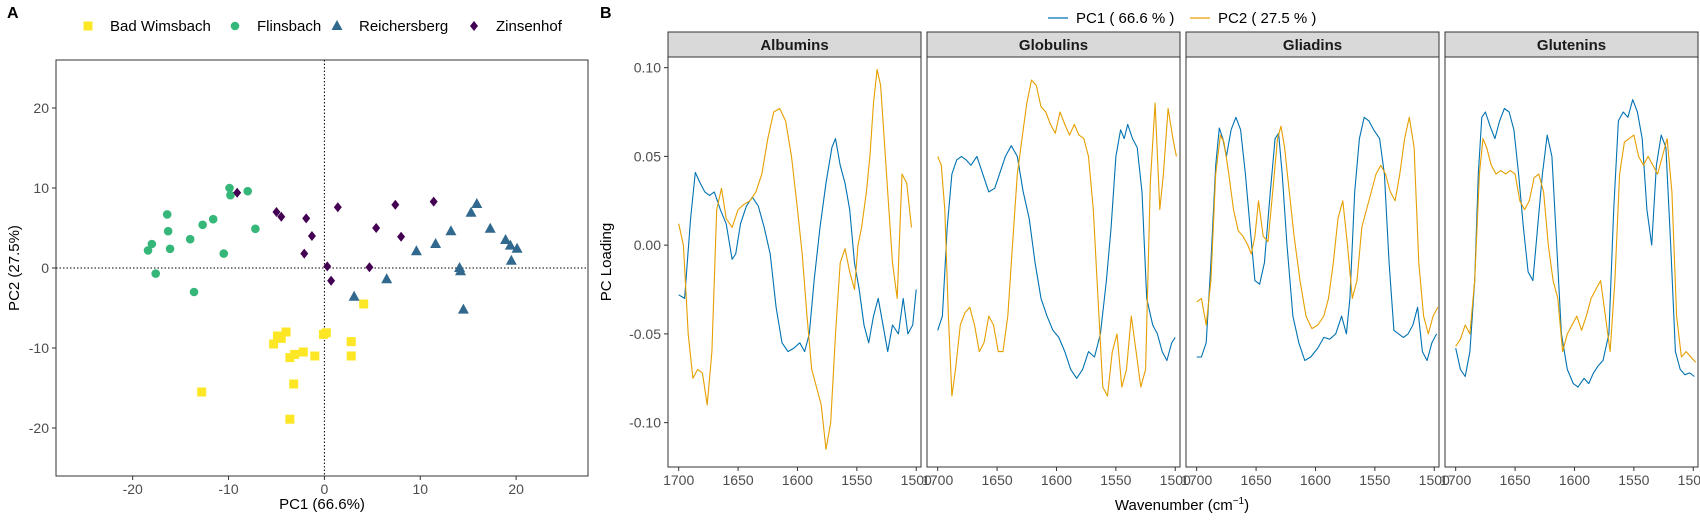  What do you see at coordinates (647, 156) in the screenshot?
I see `loading-y-tick-label: 0.05` at bounding box center [647, 156].